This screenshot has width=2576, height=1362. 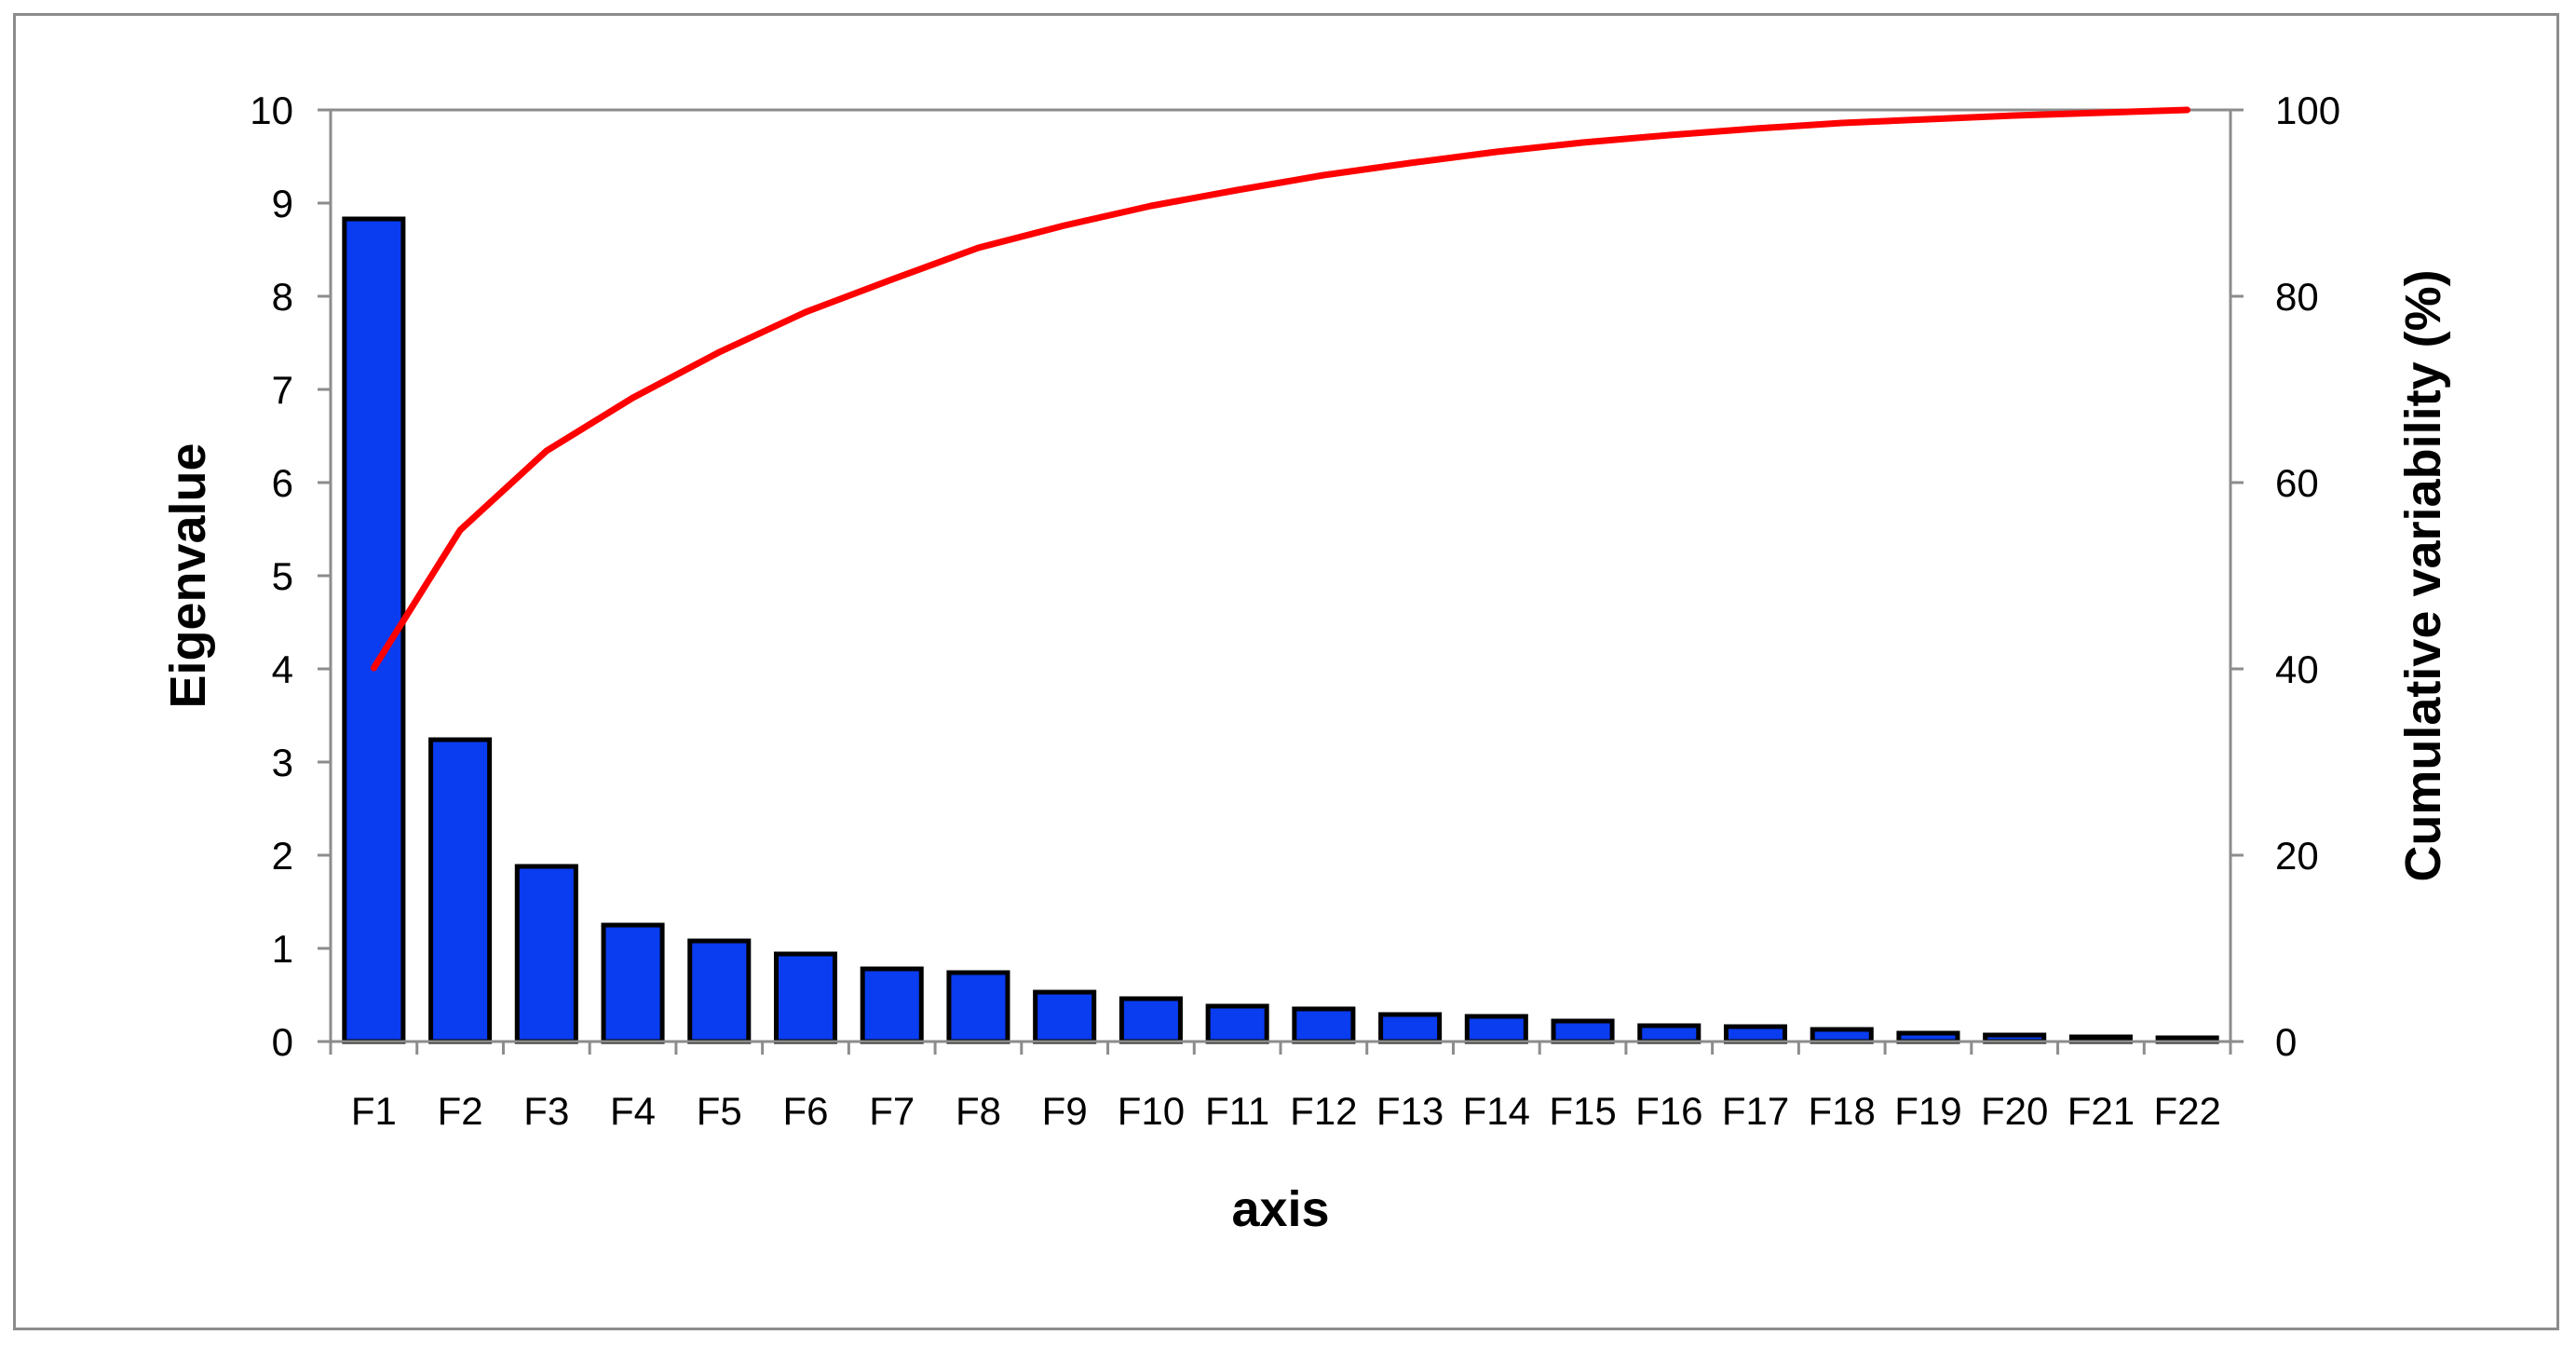 What do you see at coordinates (978, 1007) in the screenshot?
I see `bar-F8` at bounding box center [978, 1007].